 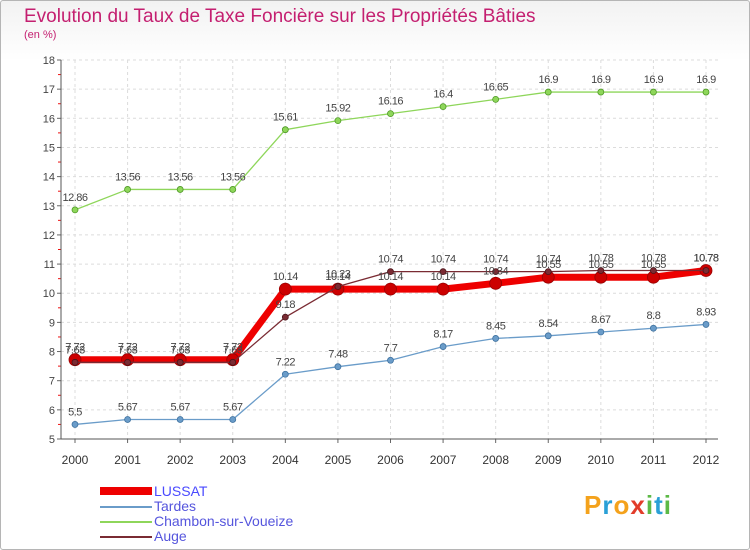 I want to click on legend-swatch-auge, so click(x=126, y=537).